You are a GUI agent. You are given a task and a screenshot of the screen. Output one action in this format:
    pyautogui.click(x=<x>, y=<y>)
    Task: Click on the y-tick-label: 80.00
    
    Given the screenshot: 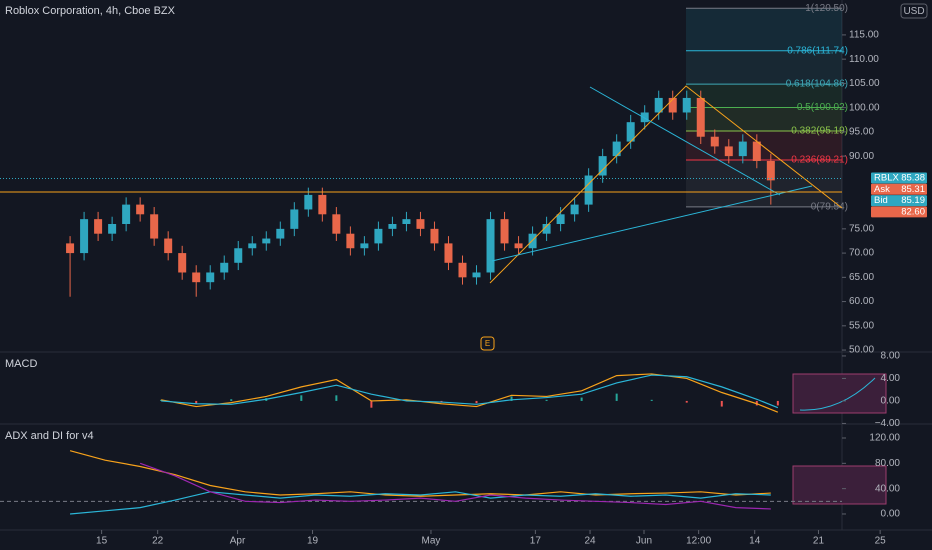 What is the action you would take?
    pyautogui.click(x=887, y=463)
    